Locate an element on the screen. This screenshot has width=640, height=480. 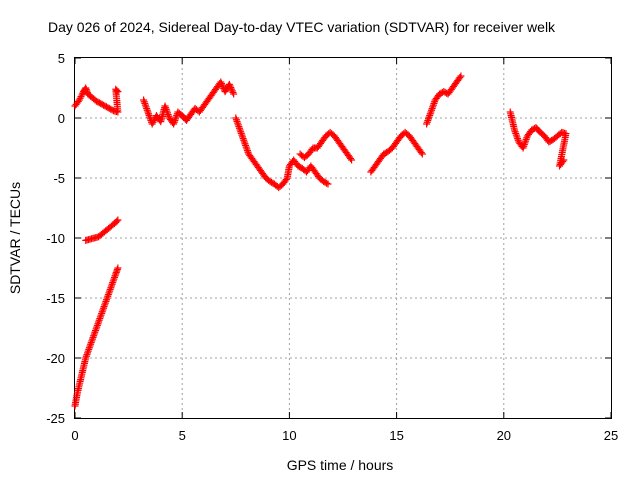
series-track-a is located at coordinates (96, 337).